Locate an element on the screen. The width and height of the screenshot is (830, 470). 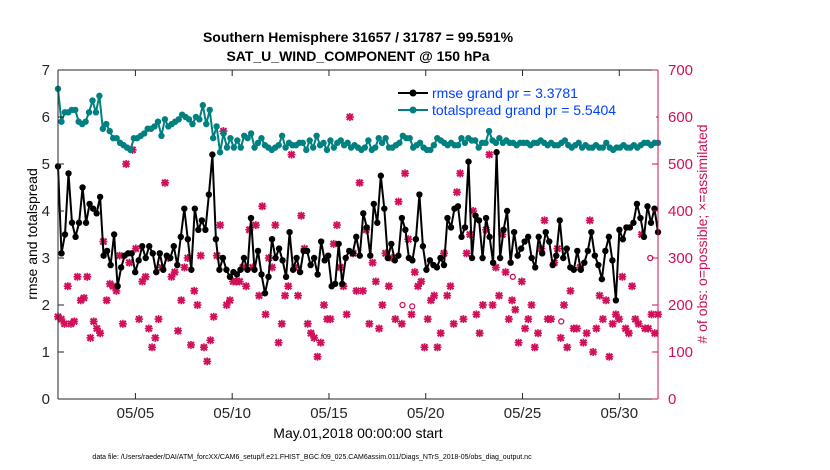
x-tick-label: 05/10 is located at coordinates (232, 413).